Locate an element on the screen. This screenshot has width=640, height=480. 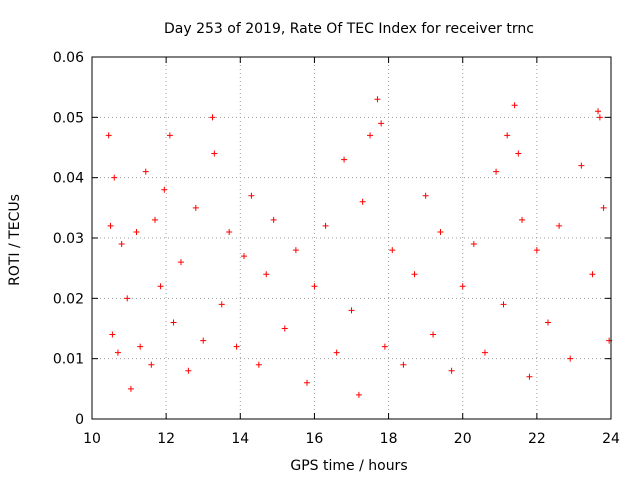
y-tick-label: 0.04 is located at coordinates (68, 179).